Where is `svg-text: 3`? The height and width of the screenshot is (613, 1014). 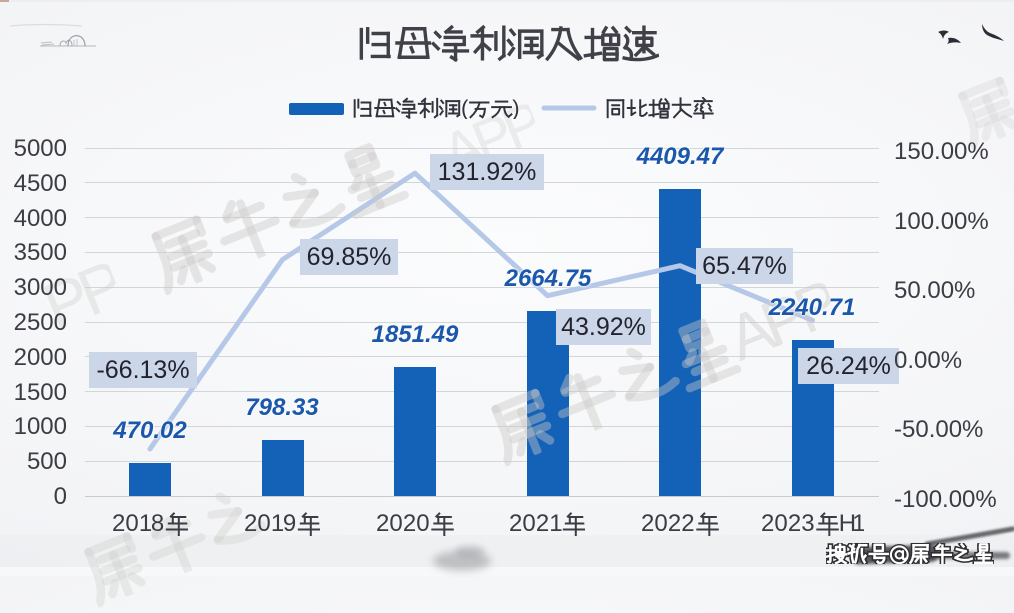
svg-text: 3 is located at coordinates (807, 524).